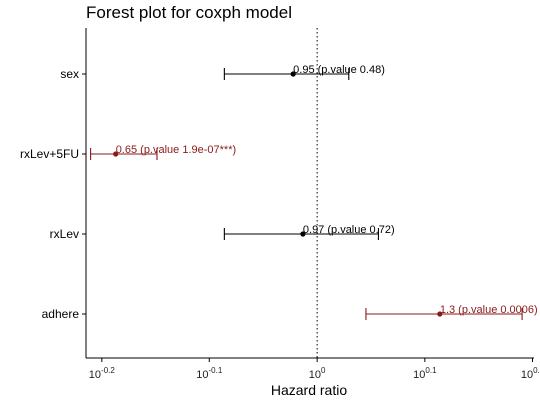 Image resolution: width=540 pixels, height=400 pixels. What do you see at coordinates (64, 234) in the screenshot?
I see `y-tick-label: rxLev` at bounding box center [64, 234].